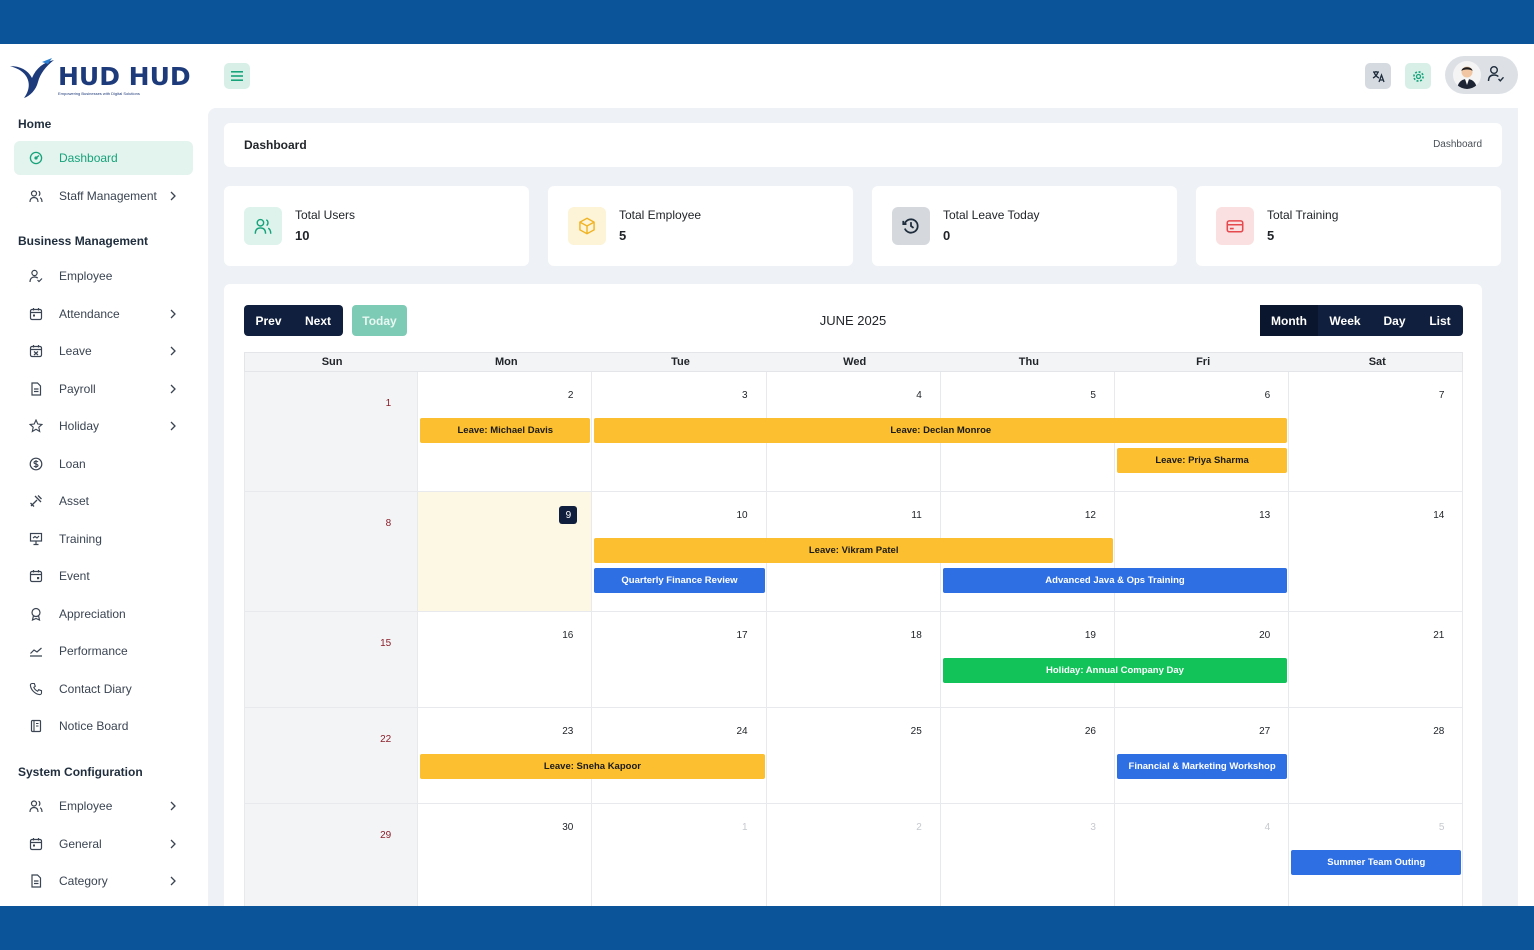 This screenshot has width=1534, height=950. Describe the element at coordinates (1376, 862) in the screenshot. I see `calendar-event-training: Summer Team Outing` at that location.